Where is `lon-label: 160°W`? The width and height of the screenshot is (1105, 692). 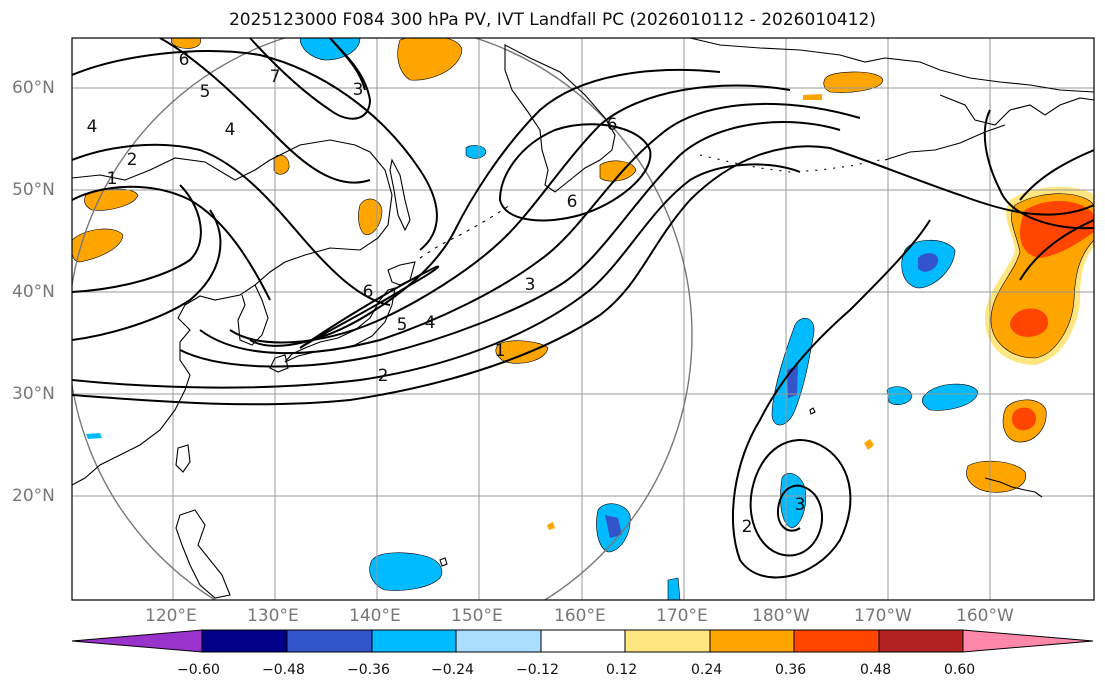
lon-label: 160°W is located at coordinates (985, 616).